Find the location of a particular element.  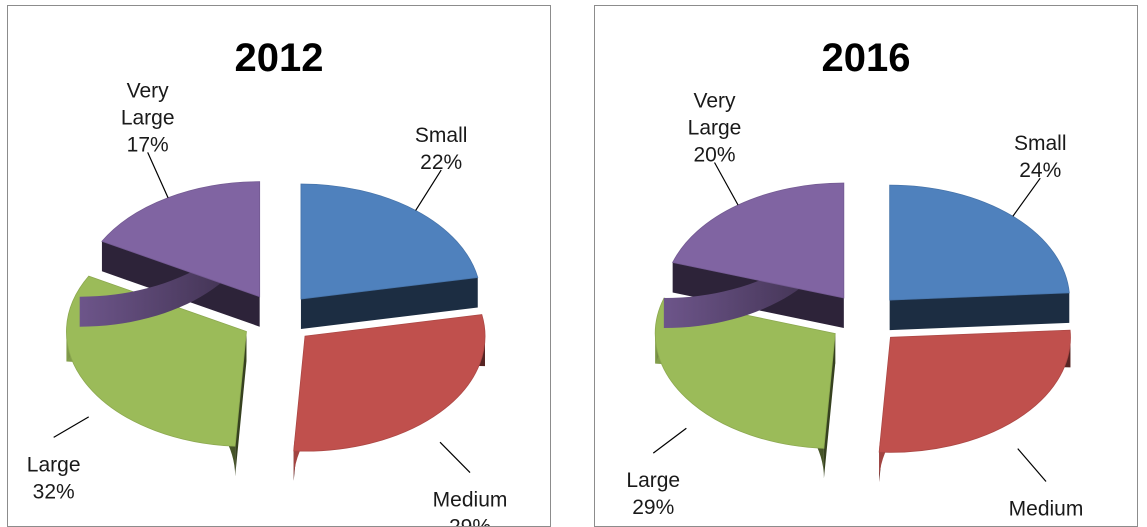

chart-title: 2012 is located at coordinates (279, 58).